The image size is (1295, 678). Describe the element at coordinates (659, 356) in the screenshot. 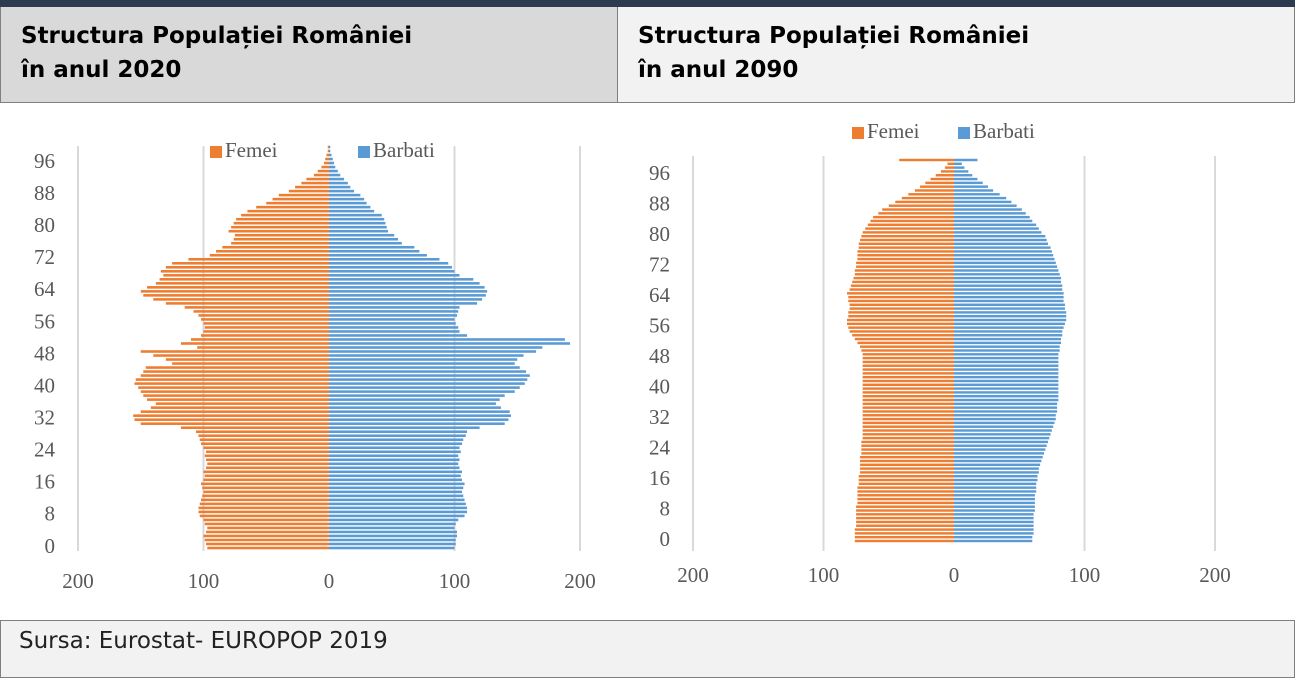

I see `y-tick-label: 48` at that location.